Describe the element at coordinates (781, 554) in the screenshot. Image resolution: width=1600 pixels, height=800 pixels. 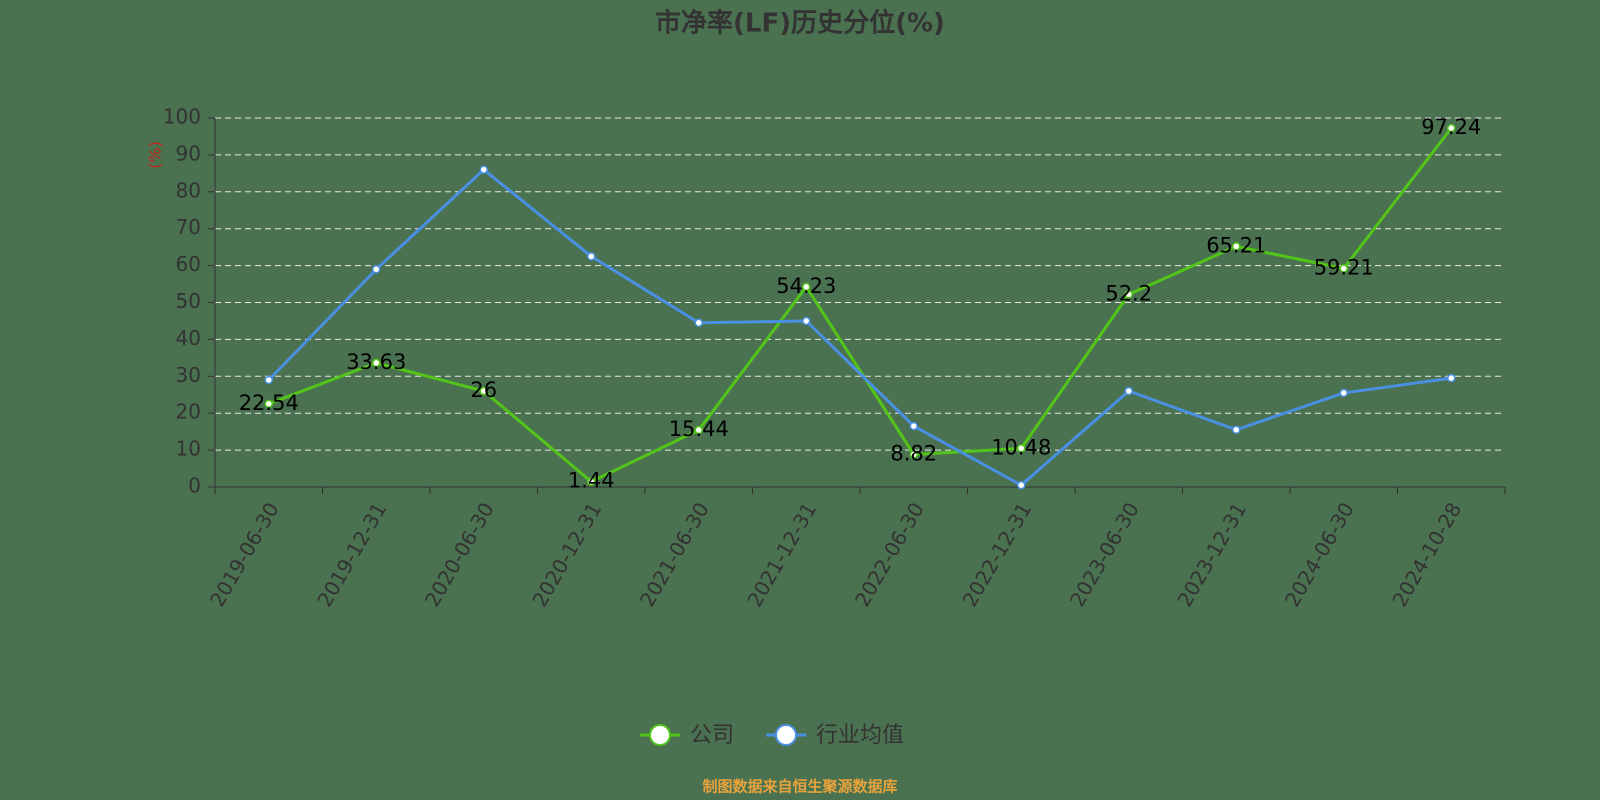
I see `x-tick-label: 2021-12-31` at that location.